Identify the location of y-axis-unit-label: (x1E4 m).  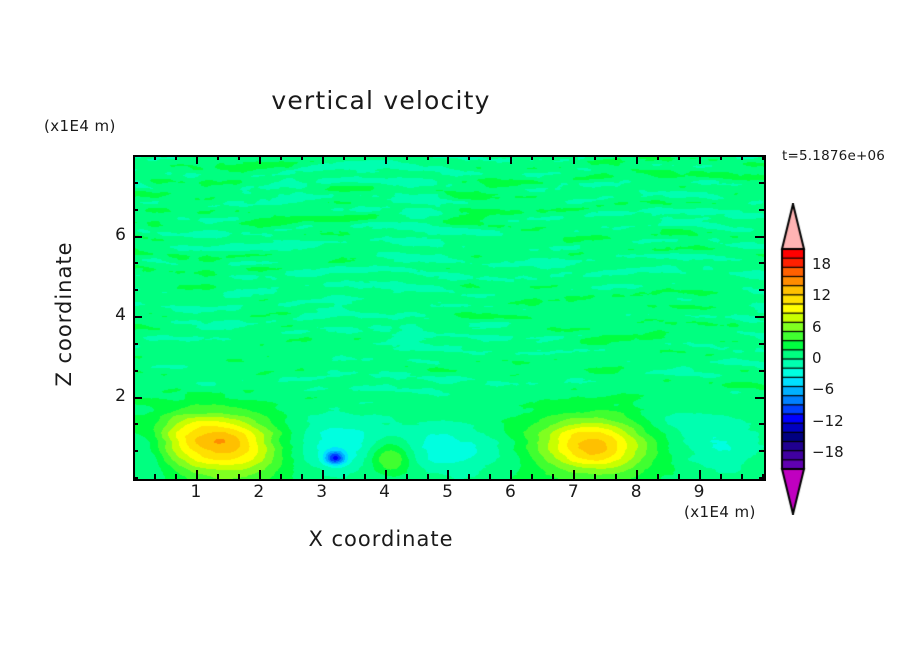
(80, 126).